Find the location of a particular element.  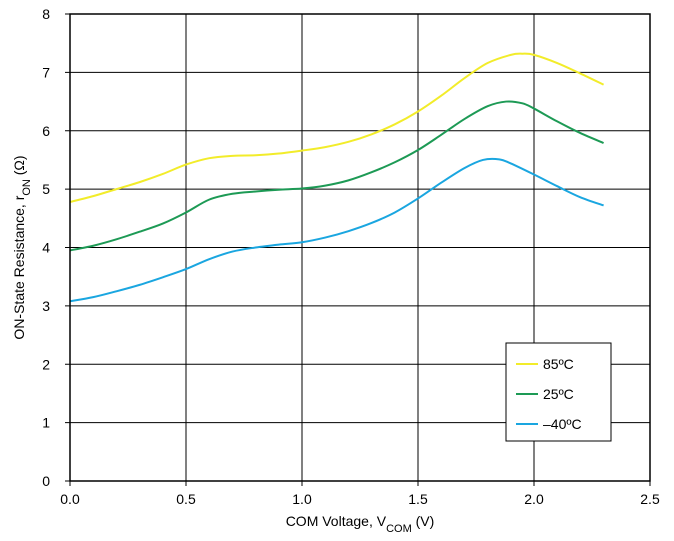

y-tick-label: 7 is located at coordinates (46, 72).